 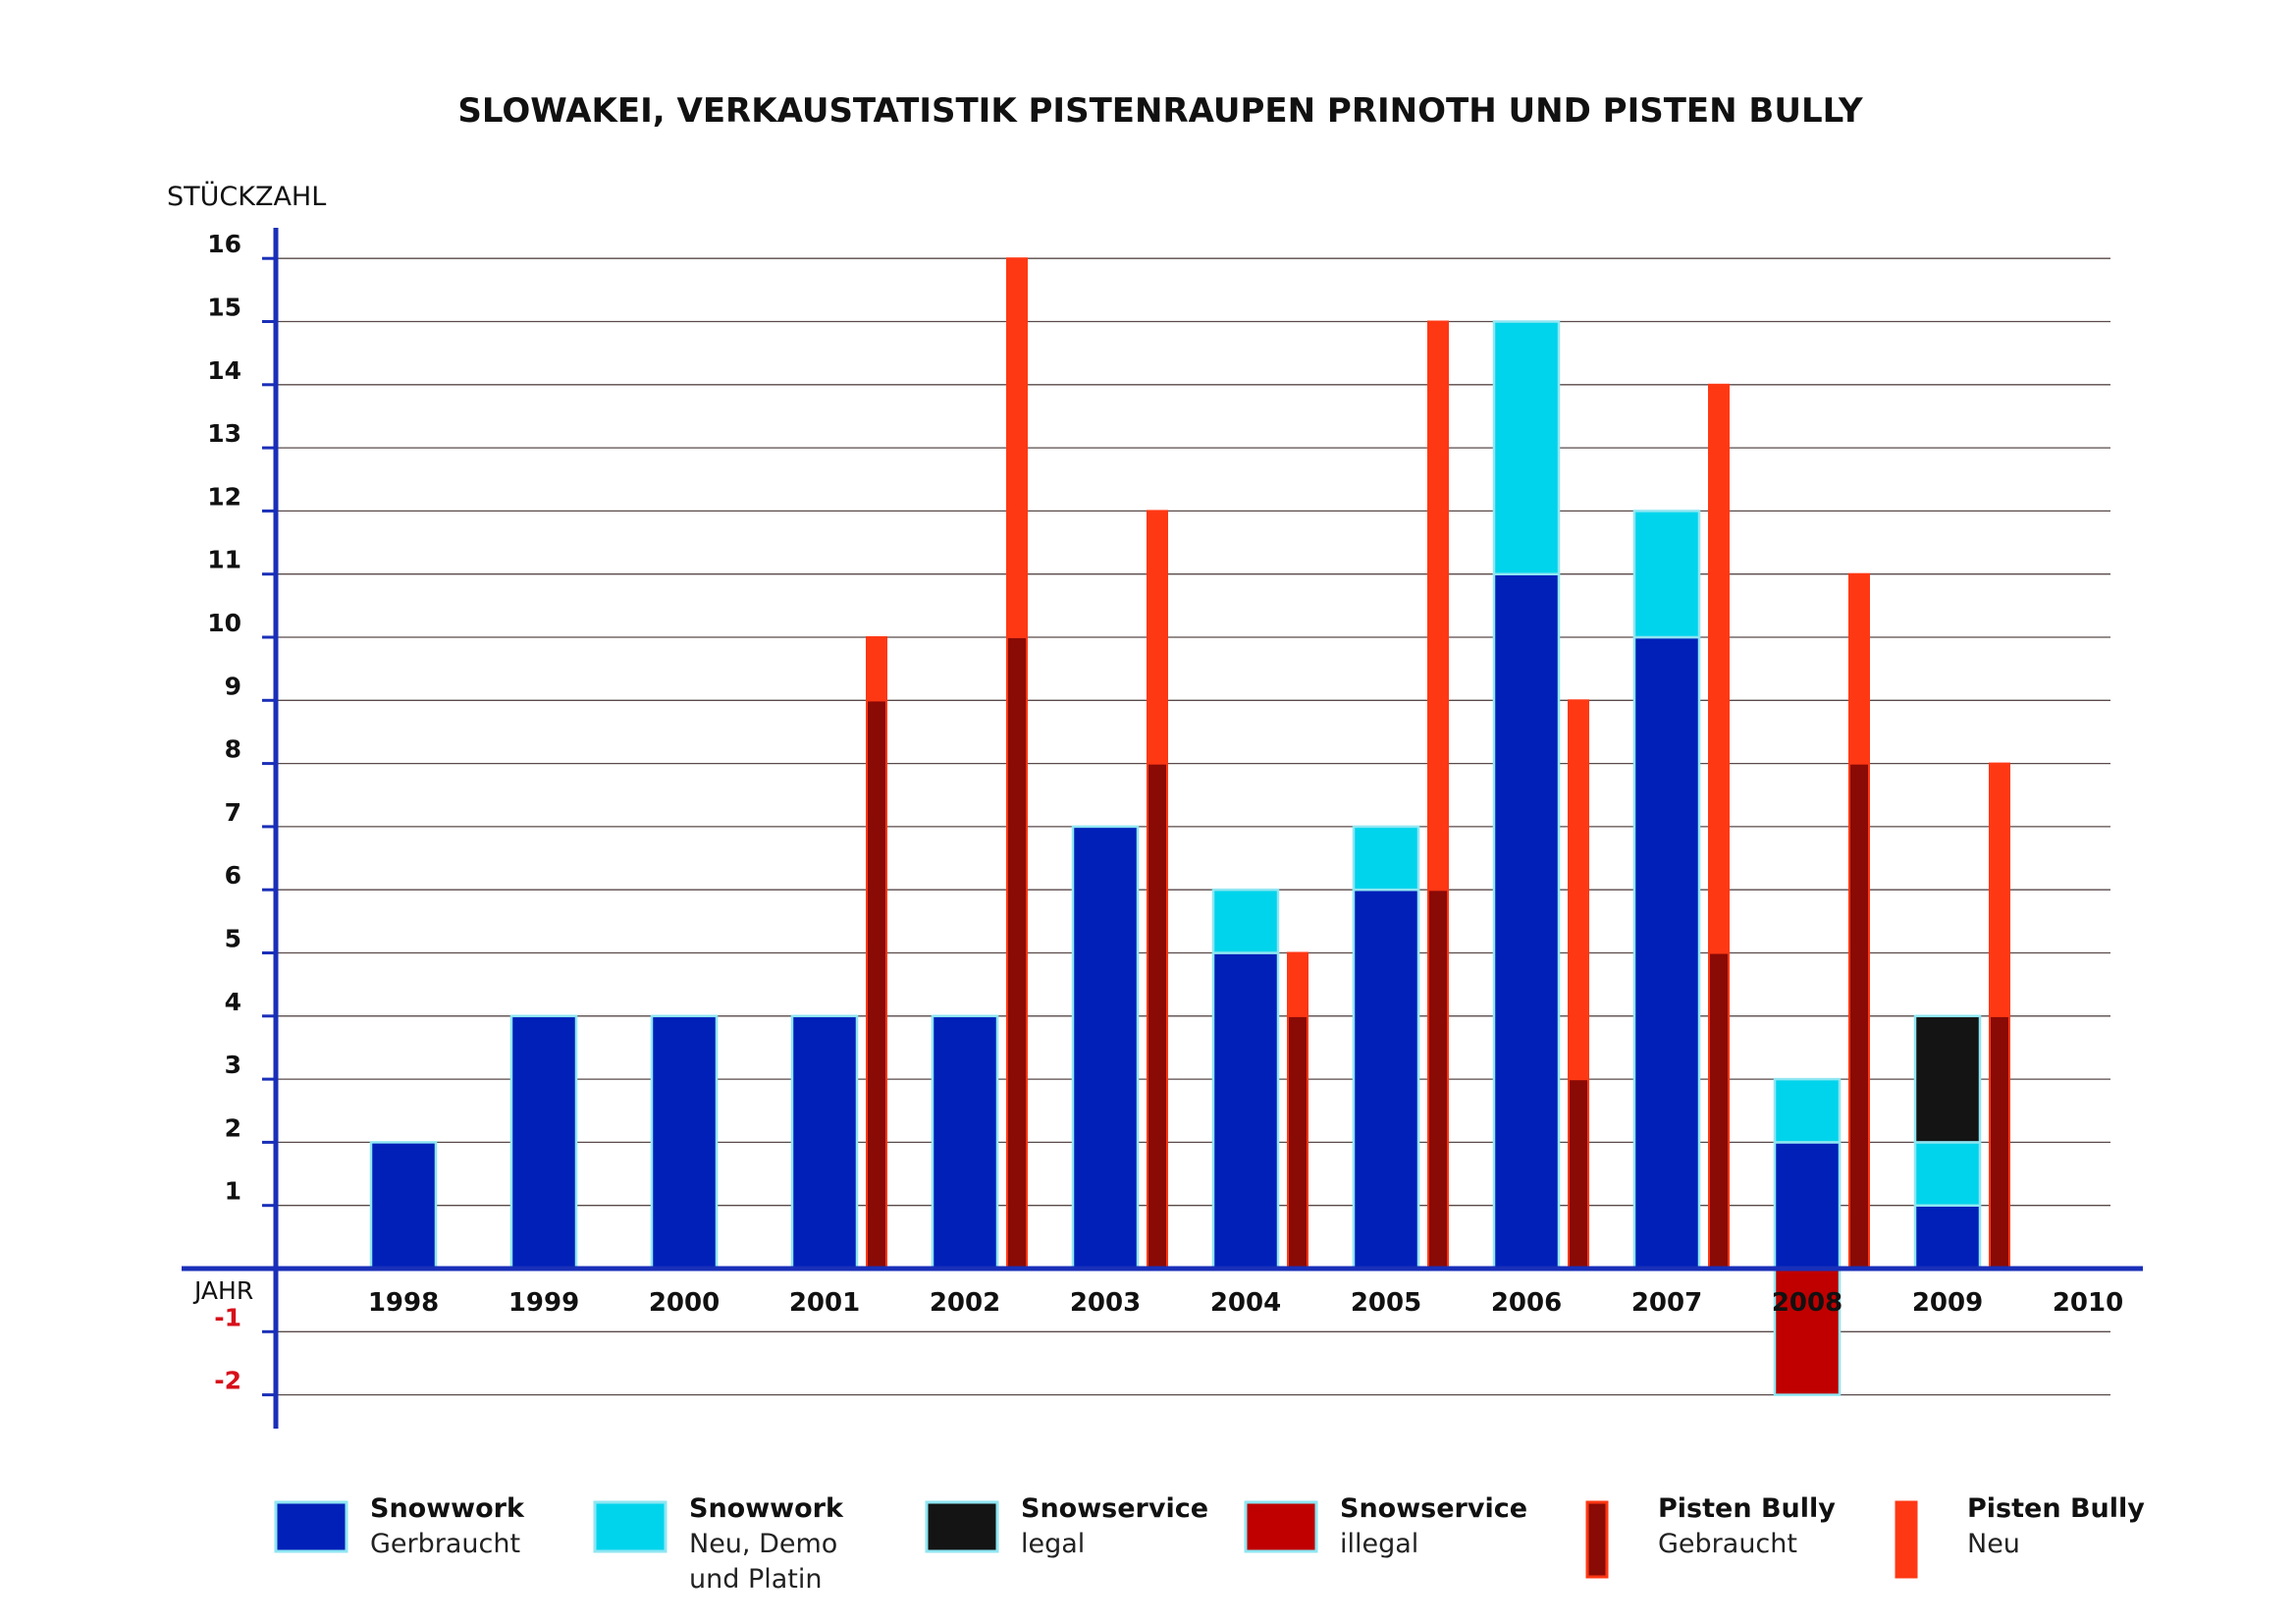 What do you see at coordinates (1993, 1544) in the screenshot?
I see `legend-sublabel: Neu` at bounding box center [1993, 1544].